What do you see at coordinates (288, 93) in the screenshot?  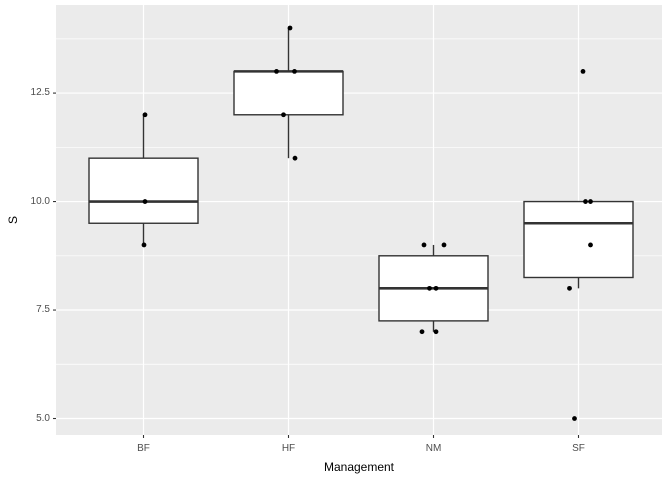 I see `box-hf` at bounding box center [288, 93].